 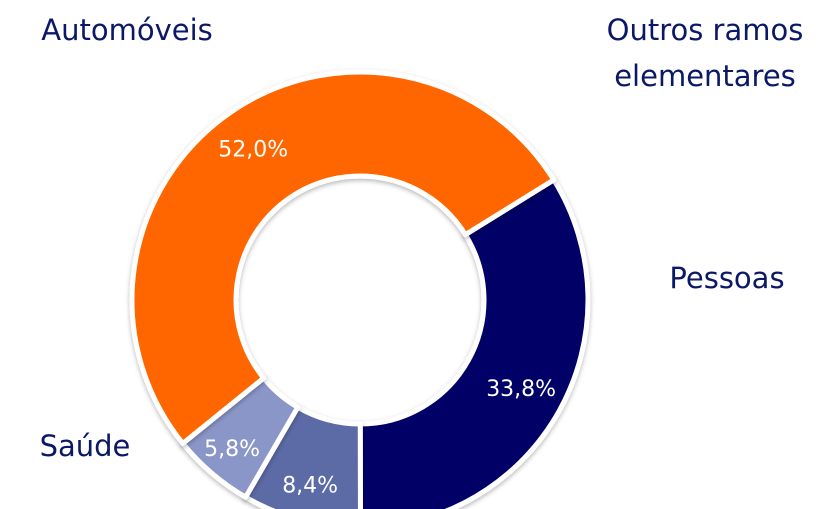 What do you see at coordinates (705, 30) in the screenshot?
I see `category-label-outros-ramos-line1: Outros ramos` at bounding box center [705, 30].